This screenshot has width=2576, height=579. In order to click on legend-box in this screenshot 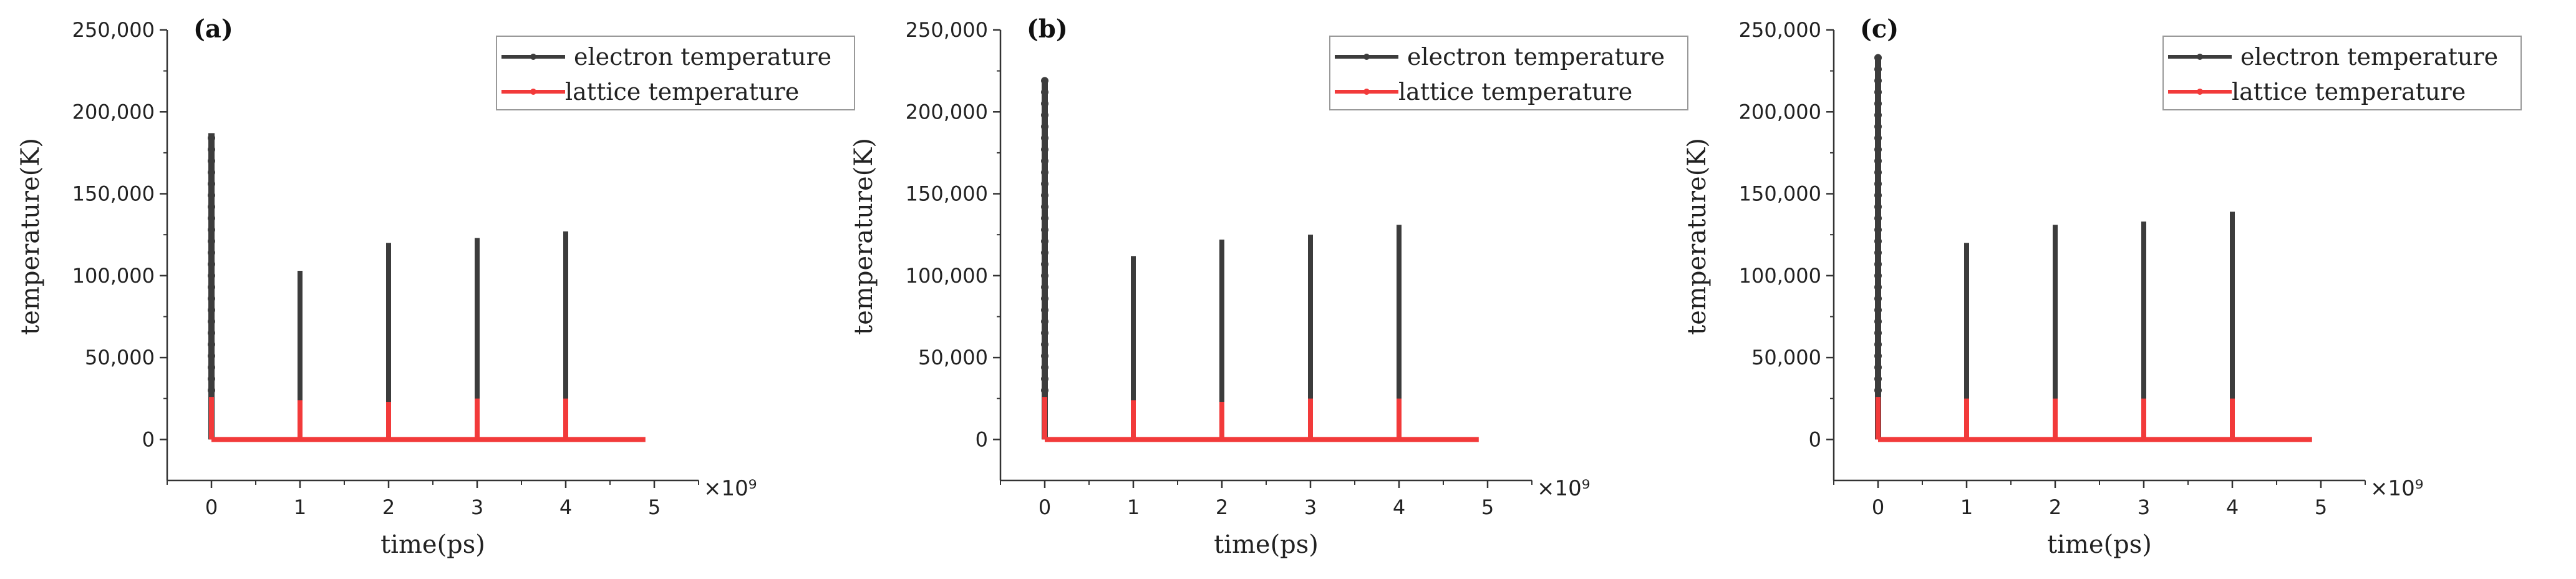, I will do `click(2342, 73)`.